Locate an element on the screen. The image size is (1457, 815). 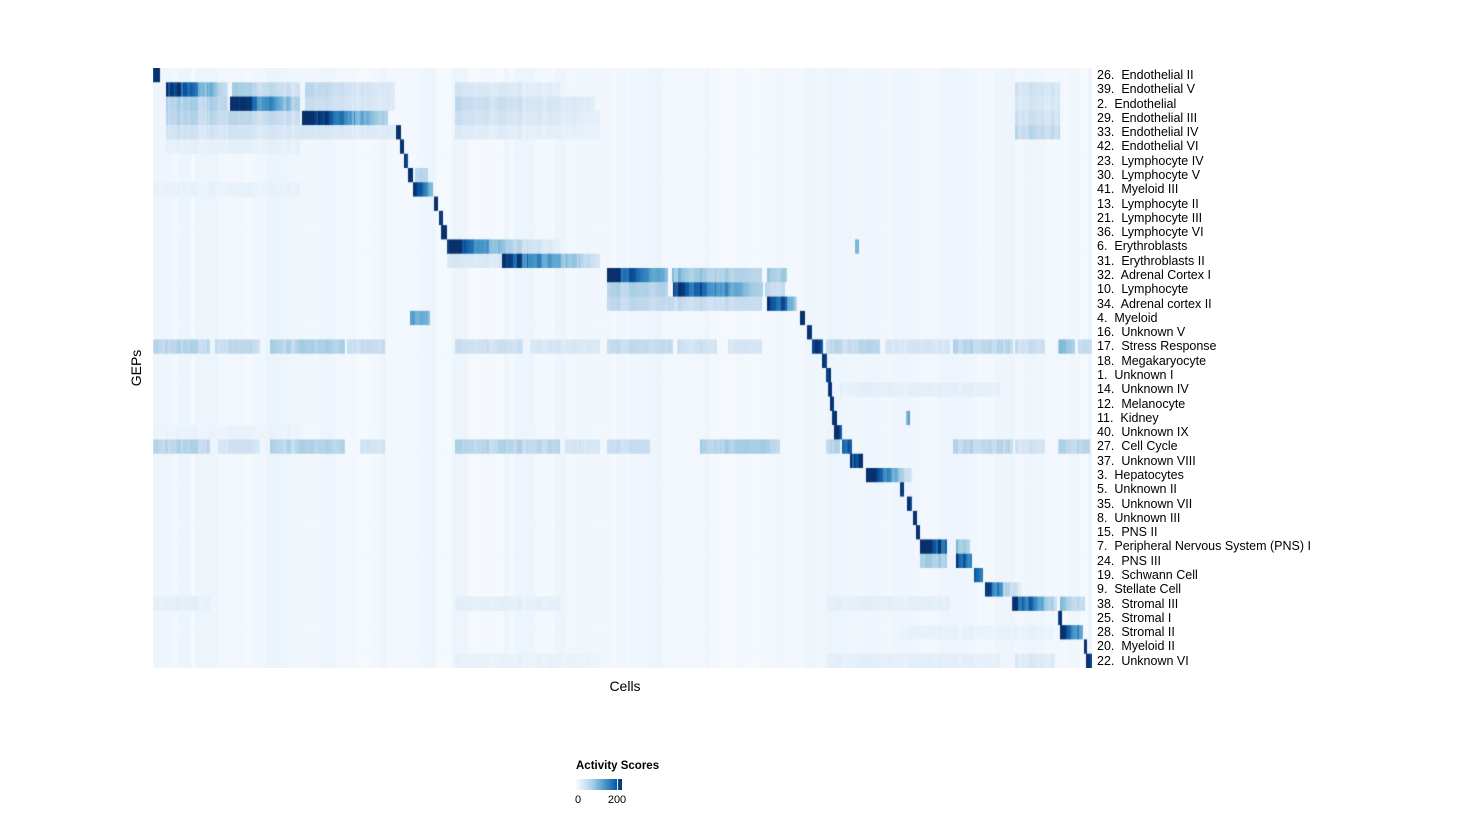
row-label: 18. Megakaryocyte is located at coordinates (1152, 360).